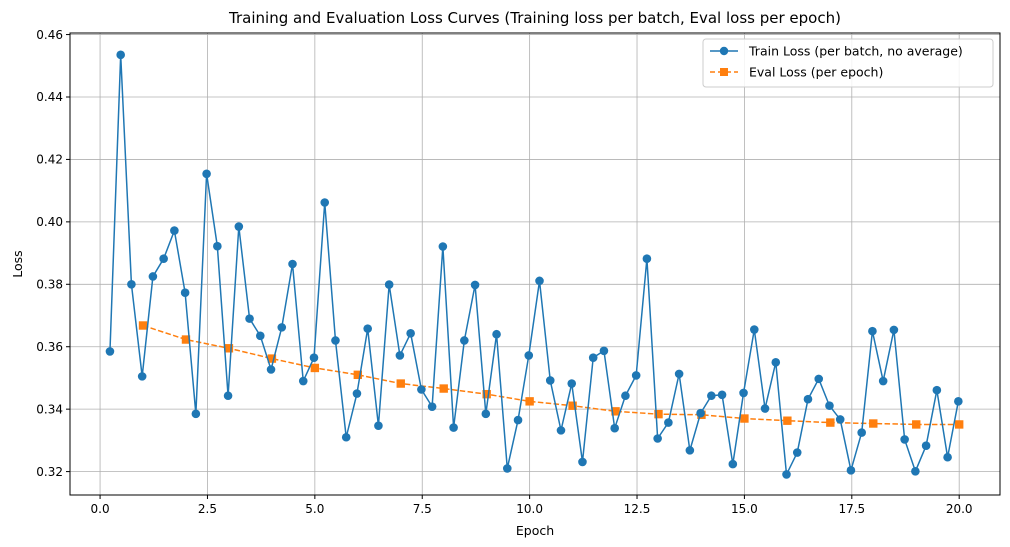 This screenshot has height=547, width=1010. Describe the element at coordinates (535, 530) in the screenshot. I see `x-axis-label: Epoch` at that location.